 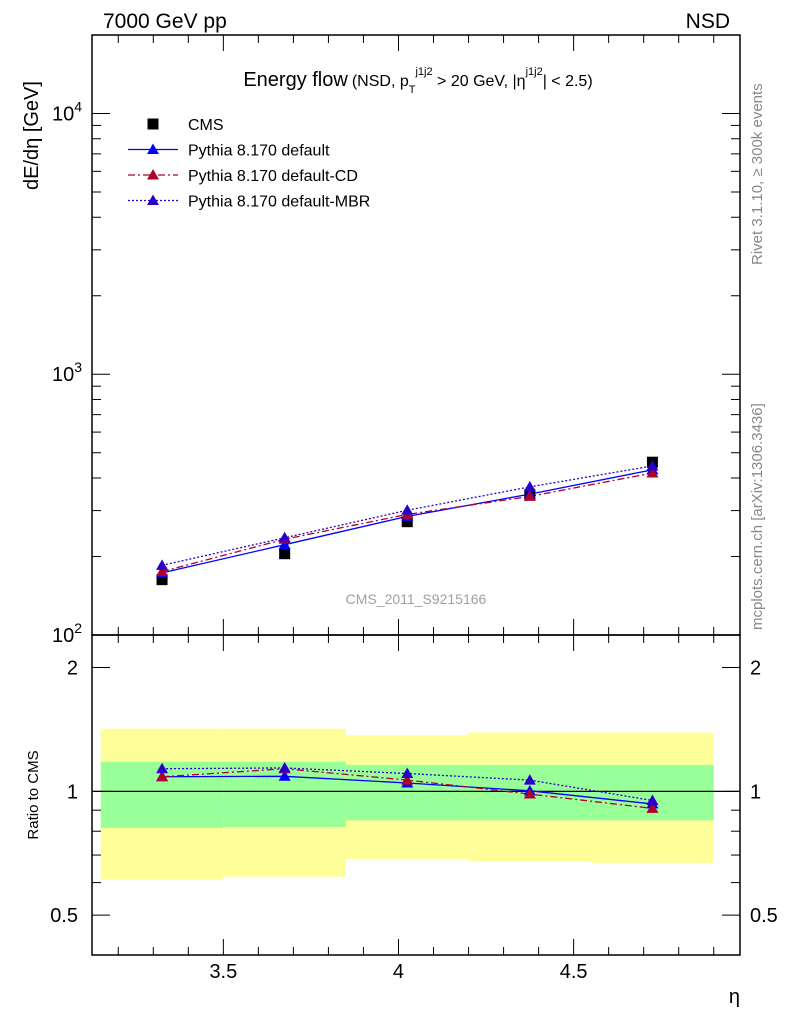 What do you see at coordinates (72, 792) in the screenshot?
I see `ratio-y-tick-label: 1` at bounding box center [72, 792].